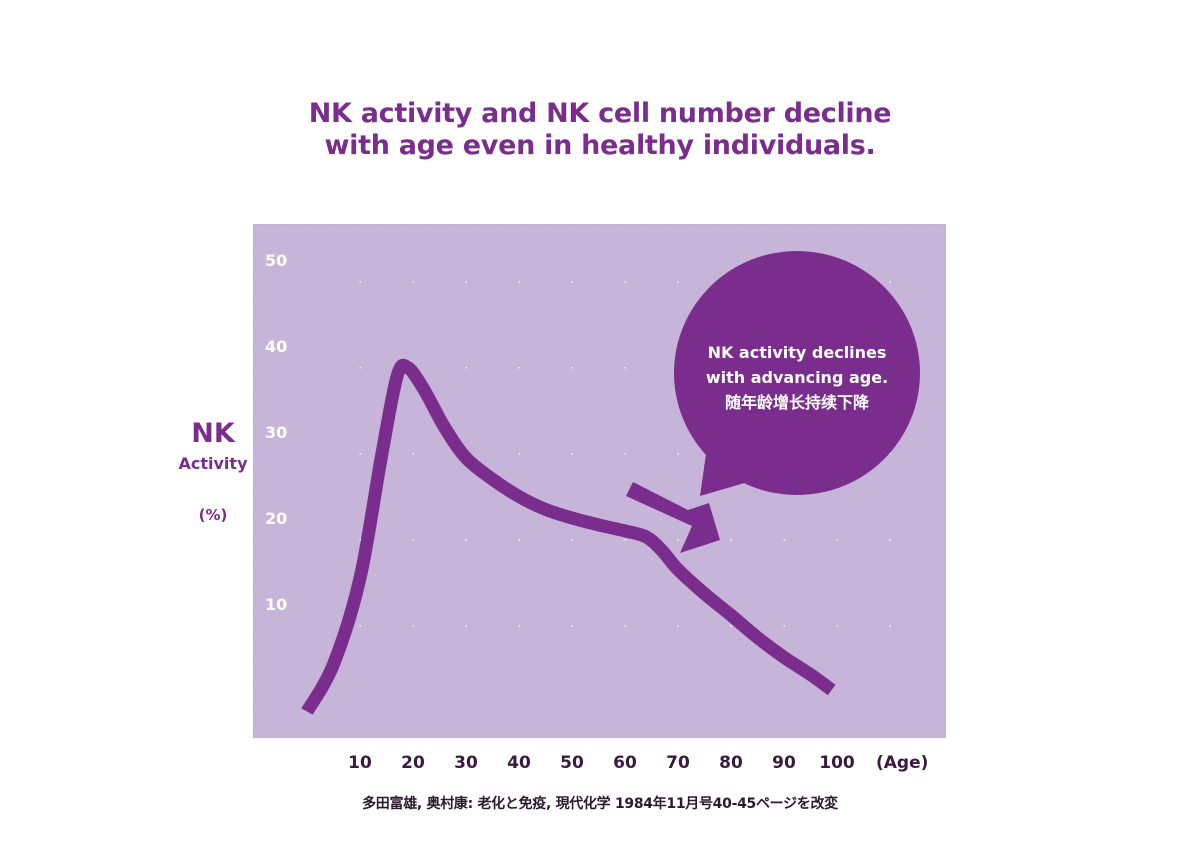 The height and width of the screenshot is (855, 1200). I want to click on x-tick-label: 40, so click(519, 763).